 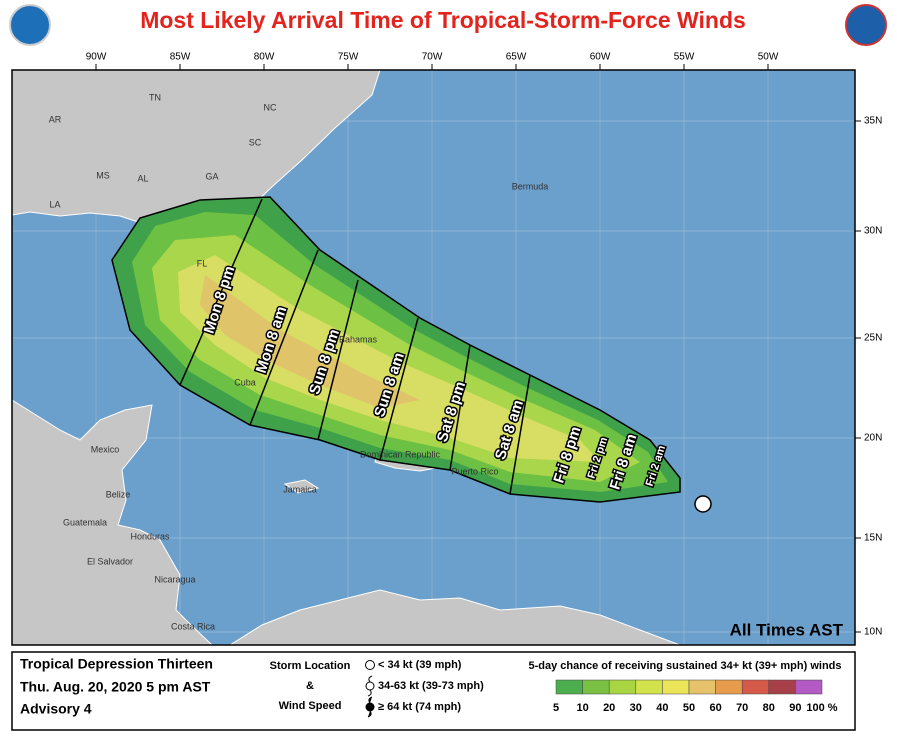 I want to click on noaa-logo, so click(x=30, y=25).